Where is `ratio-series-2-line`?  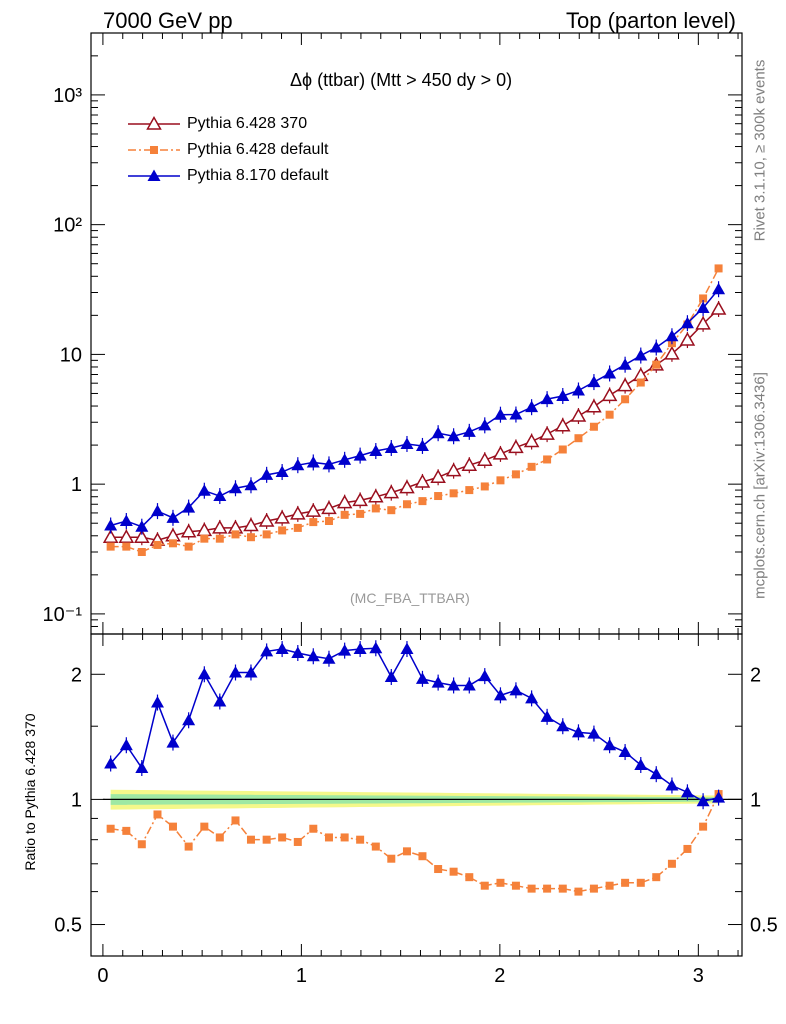 ratio-series-2-line is located at coordinates (414, 725).